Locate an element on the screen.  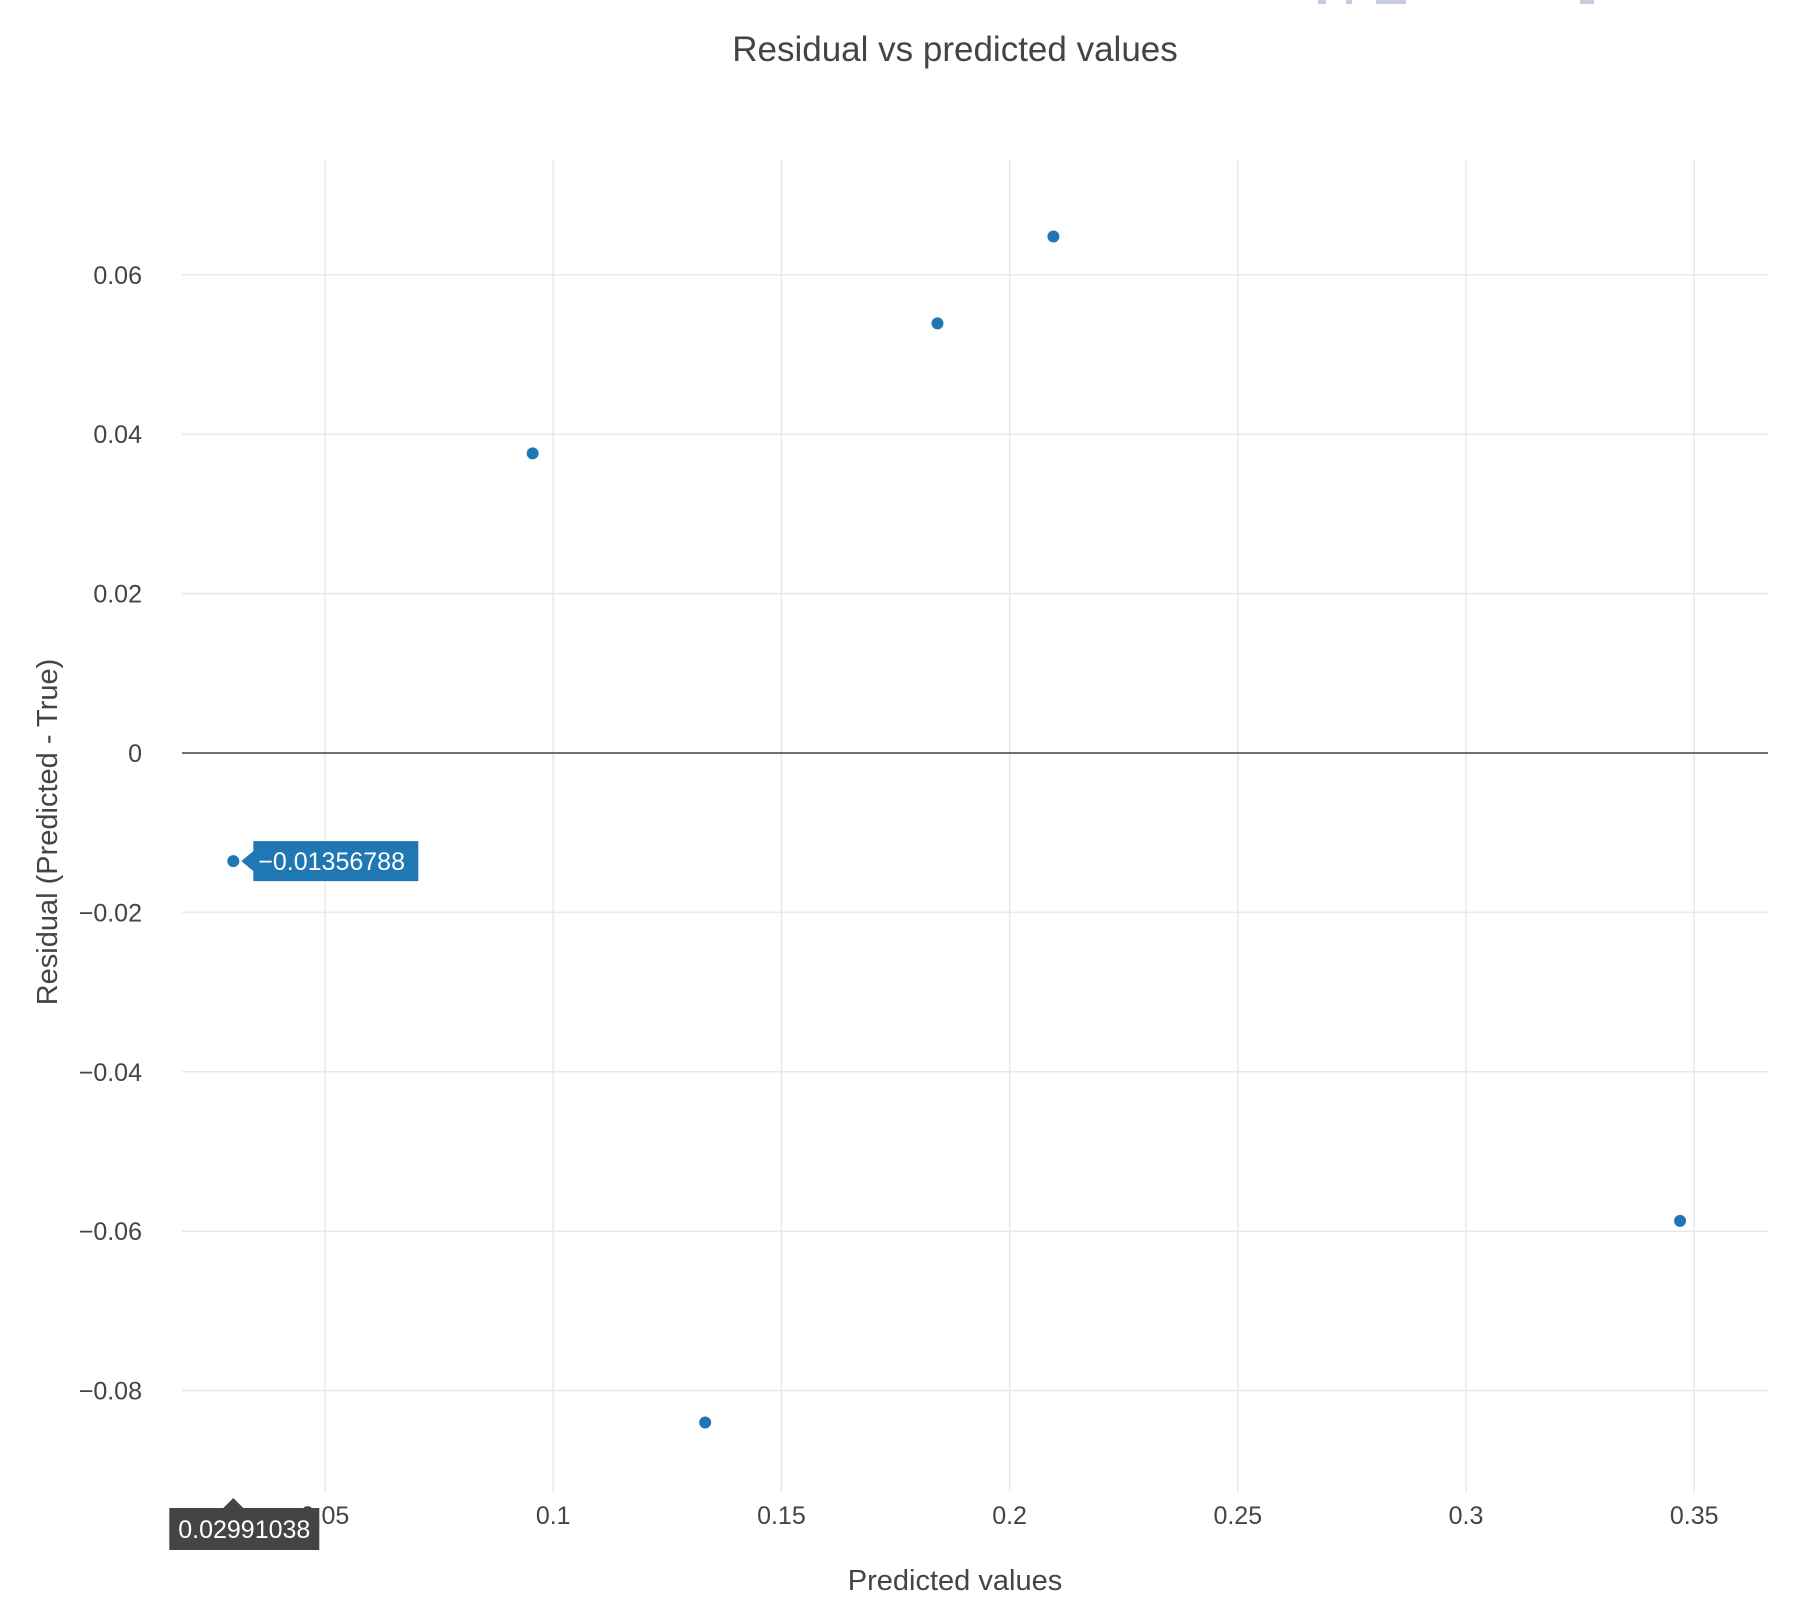
hover-y-tooltip: −0.01356788 is located at coordinates (330, 861).